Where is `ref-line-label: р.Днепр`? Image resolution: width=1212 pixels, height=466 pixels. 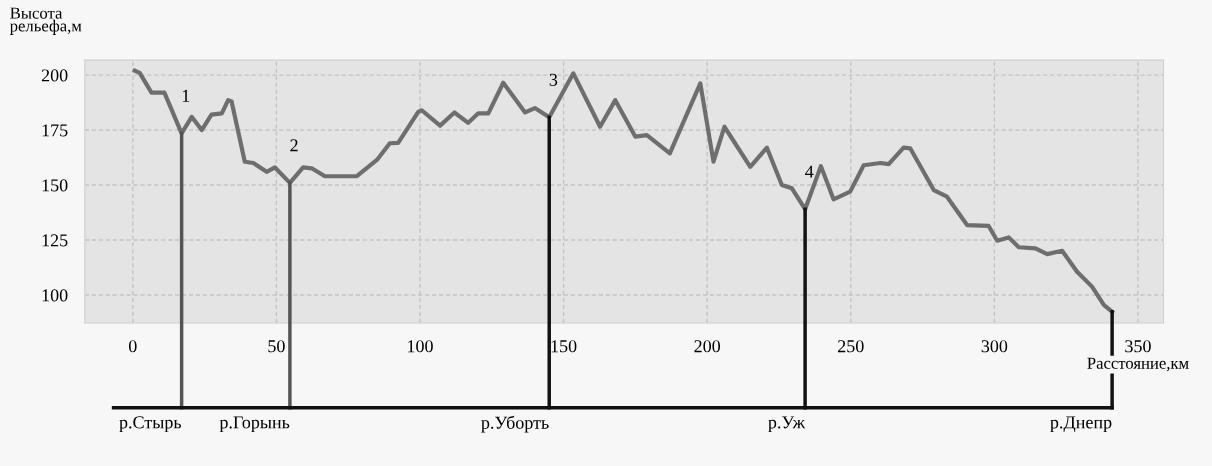 ref-line-label: р.Днепр is located at coordinates (1081, 424).